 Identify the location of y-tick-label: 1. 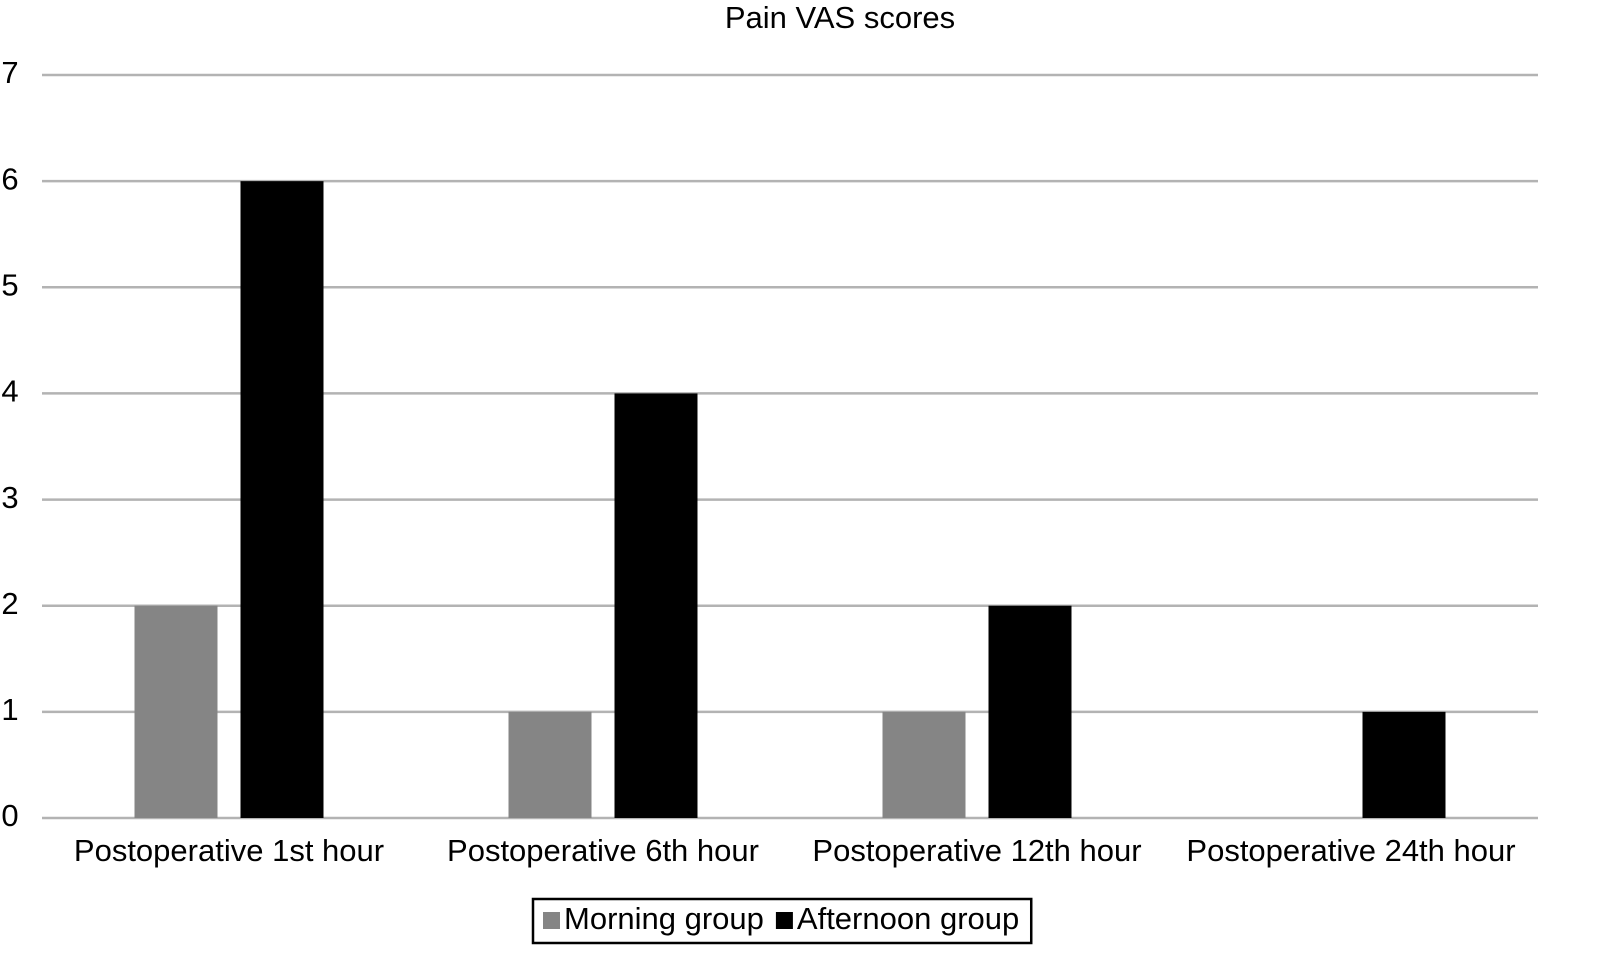
(9, 709).